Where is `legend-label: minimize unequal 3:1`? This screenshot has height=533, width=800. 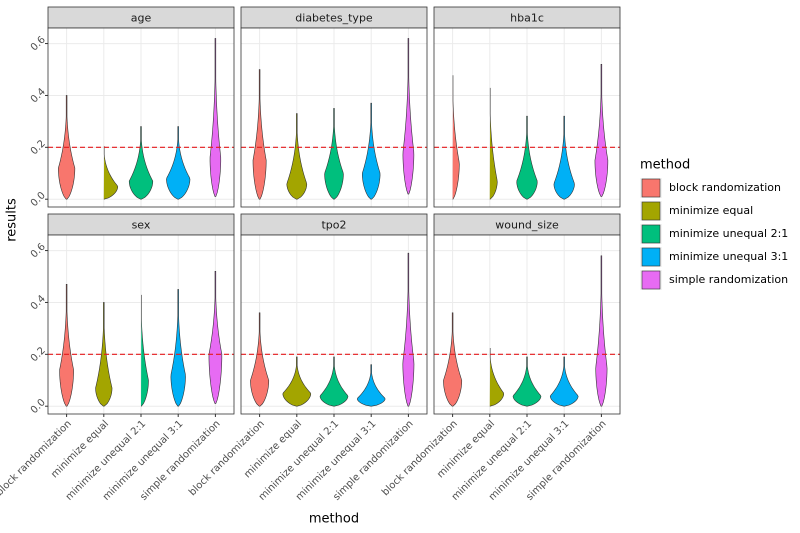
legend-label: minimize unequal 3:1 is located at coordinates (728, 256).